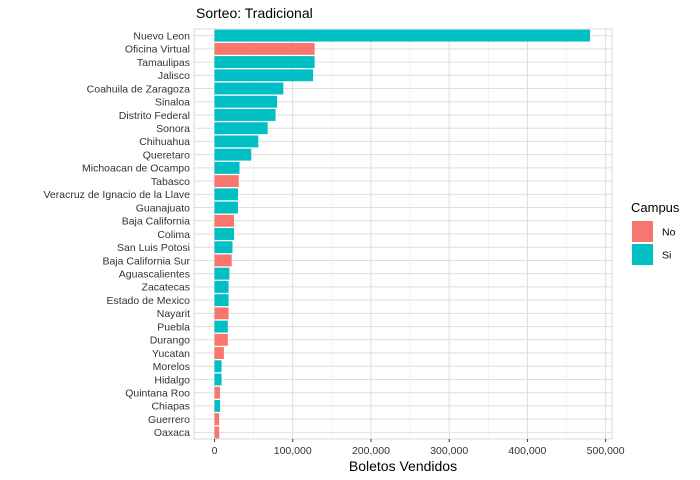 The height and width of the screenshot is (480, 700). I want to click on category-label: Hidalgo, so click(172, 380).